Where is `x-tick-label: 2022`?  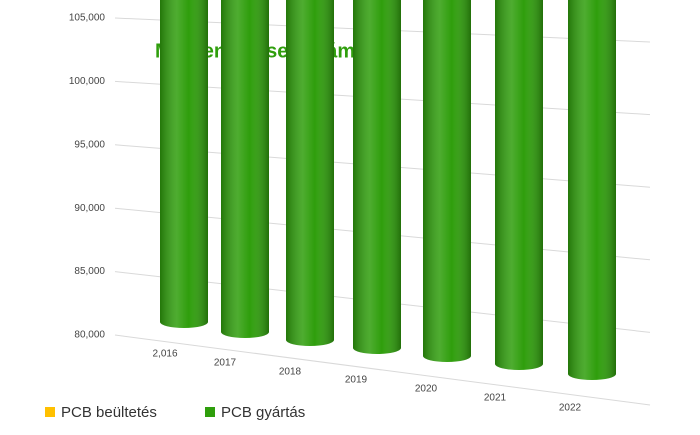
x-tick-label: 2022 is located at coordinates (570, 408).